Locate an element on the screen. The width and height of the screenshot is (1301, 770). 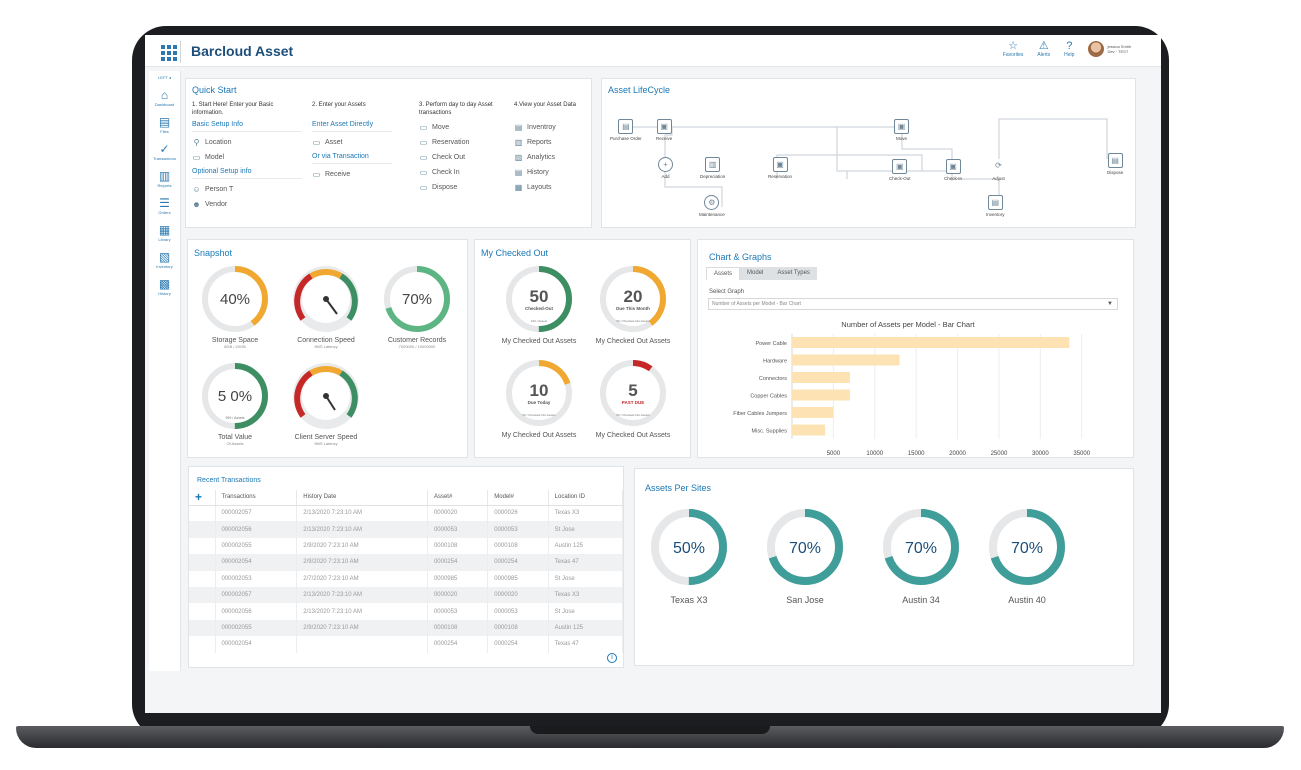
site-gauge: 70% Austin 34 is located at coordinates (921, 556).